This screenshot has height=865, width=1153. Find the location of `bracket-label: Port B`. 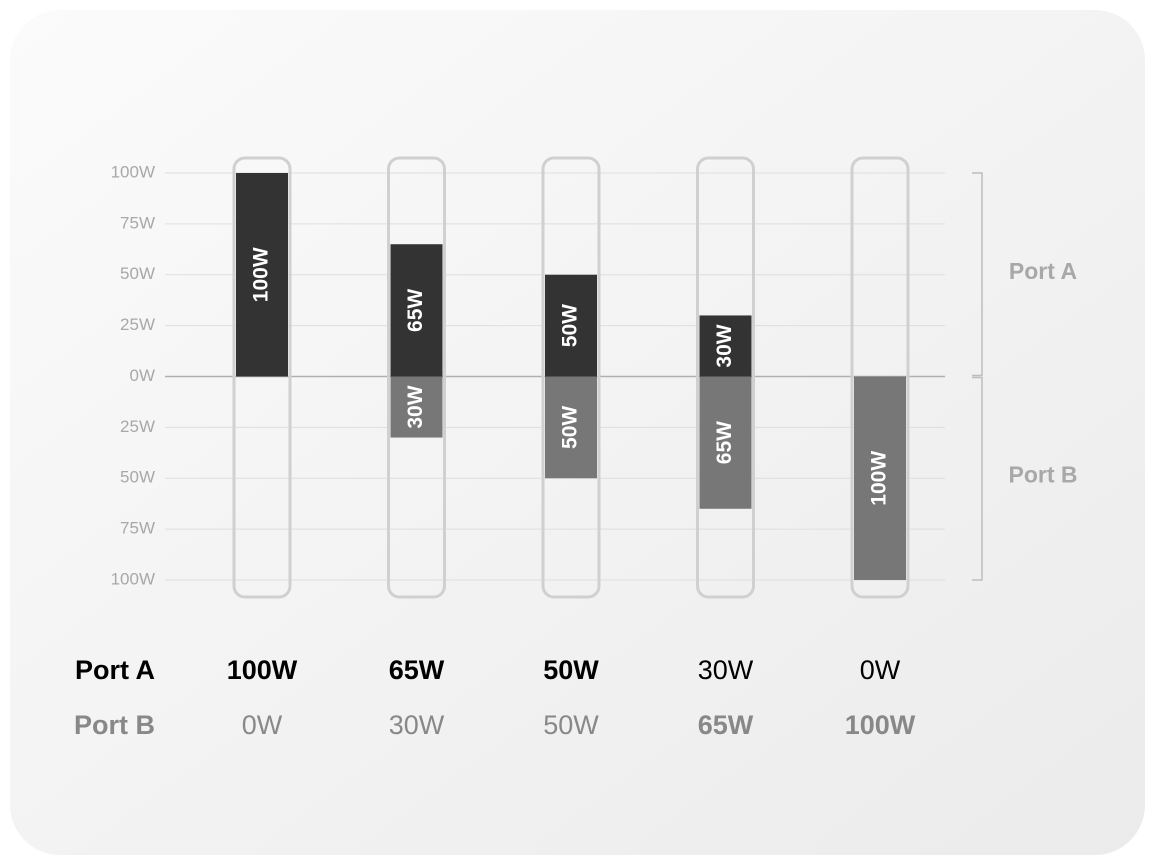

bracket-label: Port B is located at coordinates (1043, 474).